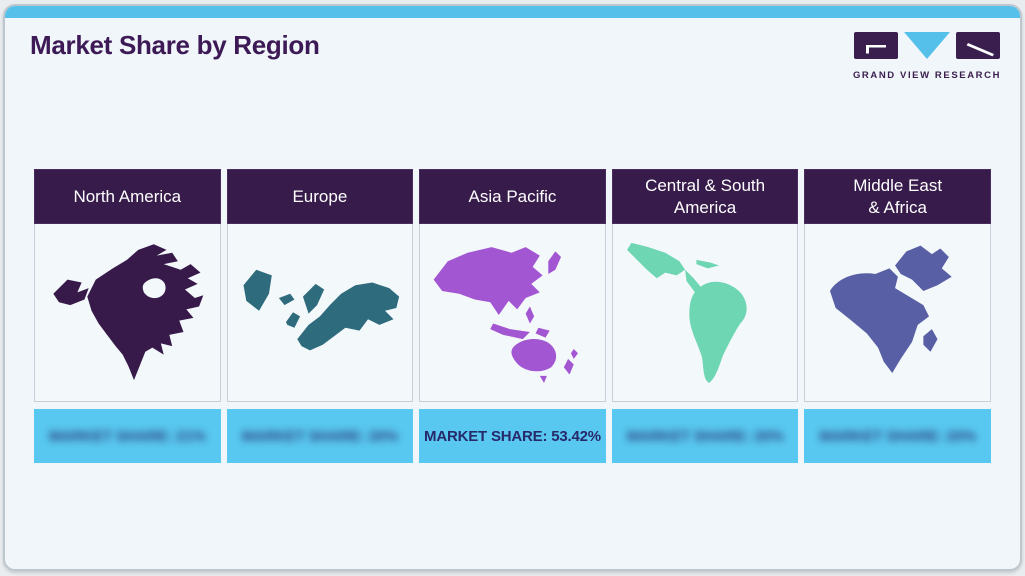  What do you see at coordinates (175, 45) in the screenshot?
I see `page-title: Market Share by Region` at bounding box center [175, 45].